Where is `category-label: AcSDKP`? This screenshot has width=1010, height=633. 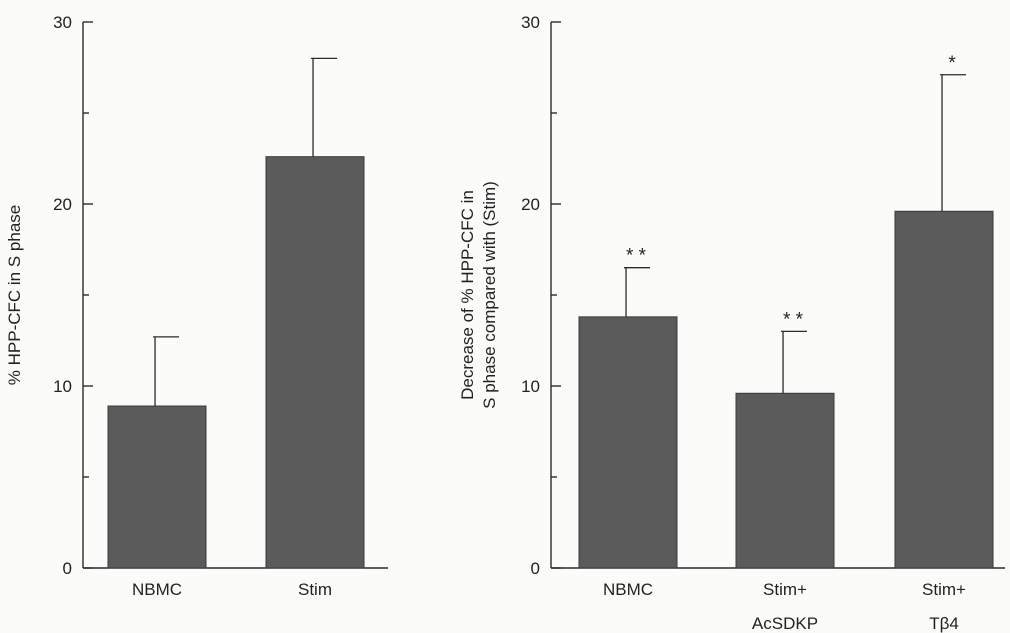 category-label: AcSDKP is located at coordinates (785, 623).